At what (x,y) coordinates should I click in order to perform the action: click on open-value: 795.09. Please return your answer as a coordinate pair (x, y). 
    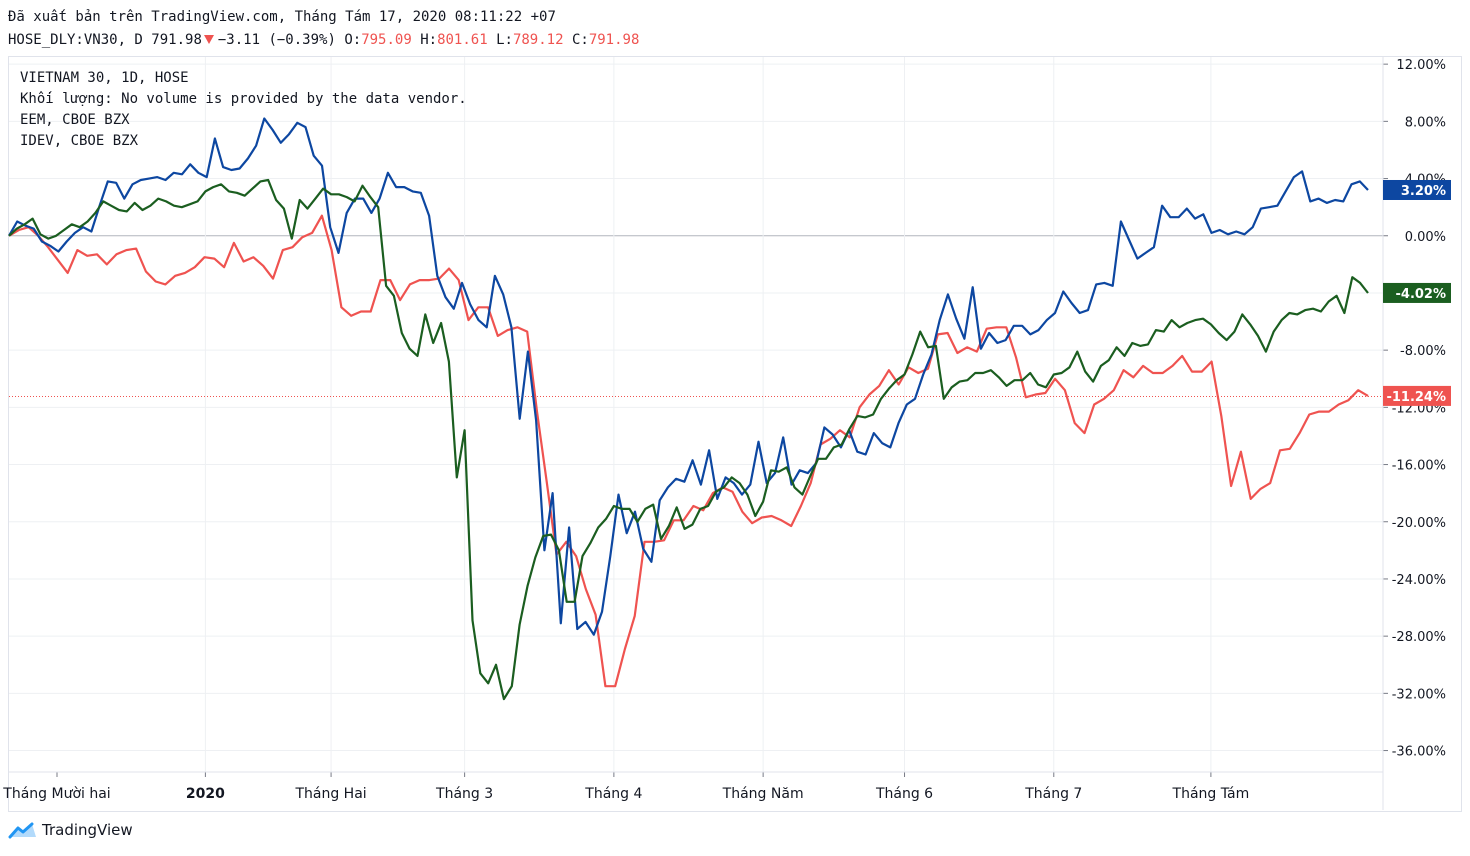
    Looking at the image, I should click on (386, 40).